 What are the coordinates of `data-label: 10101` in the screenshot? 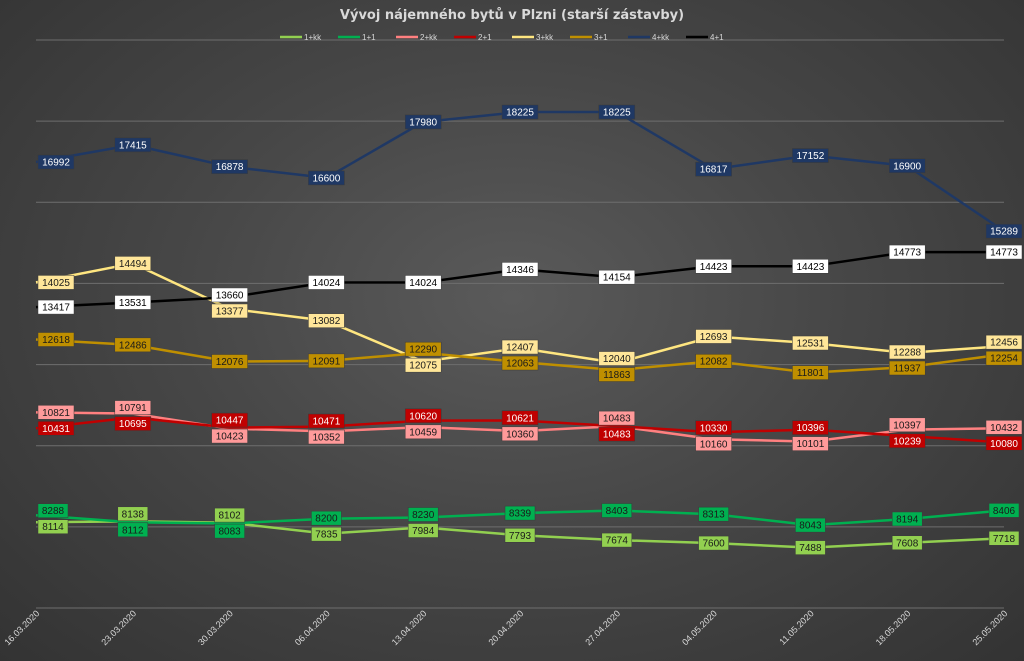 It's located at (810, 443).